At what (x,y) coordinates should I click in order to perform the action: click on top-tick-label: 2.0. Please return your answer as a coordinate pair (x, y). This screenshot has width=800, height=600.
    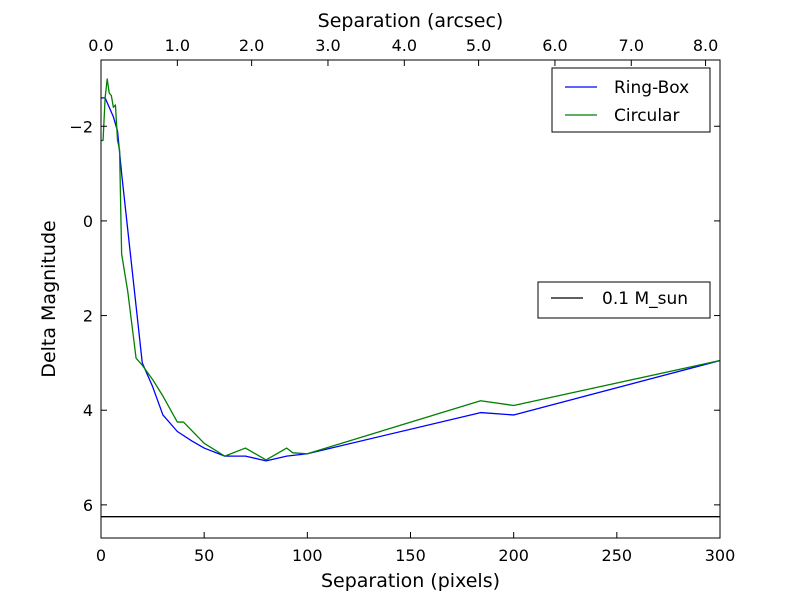
    Looking at the image, I should click on (251, 45).